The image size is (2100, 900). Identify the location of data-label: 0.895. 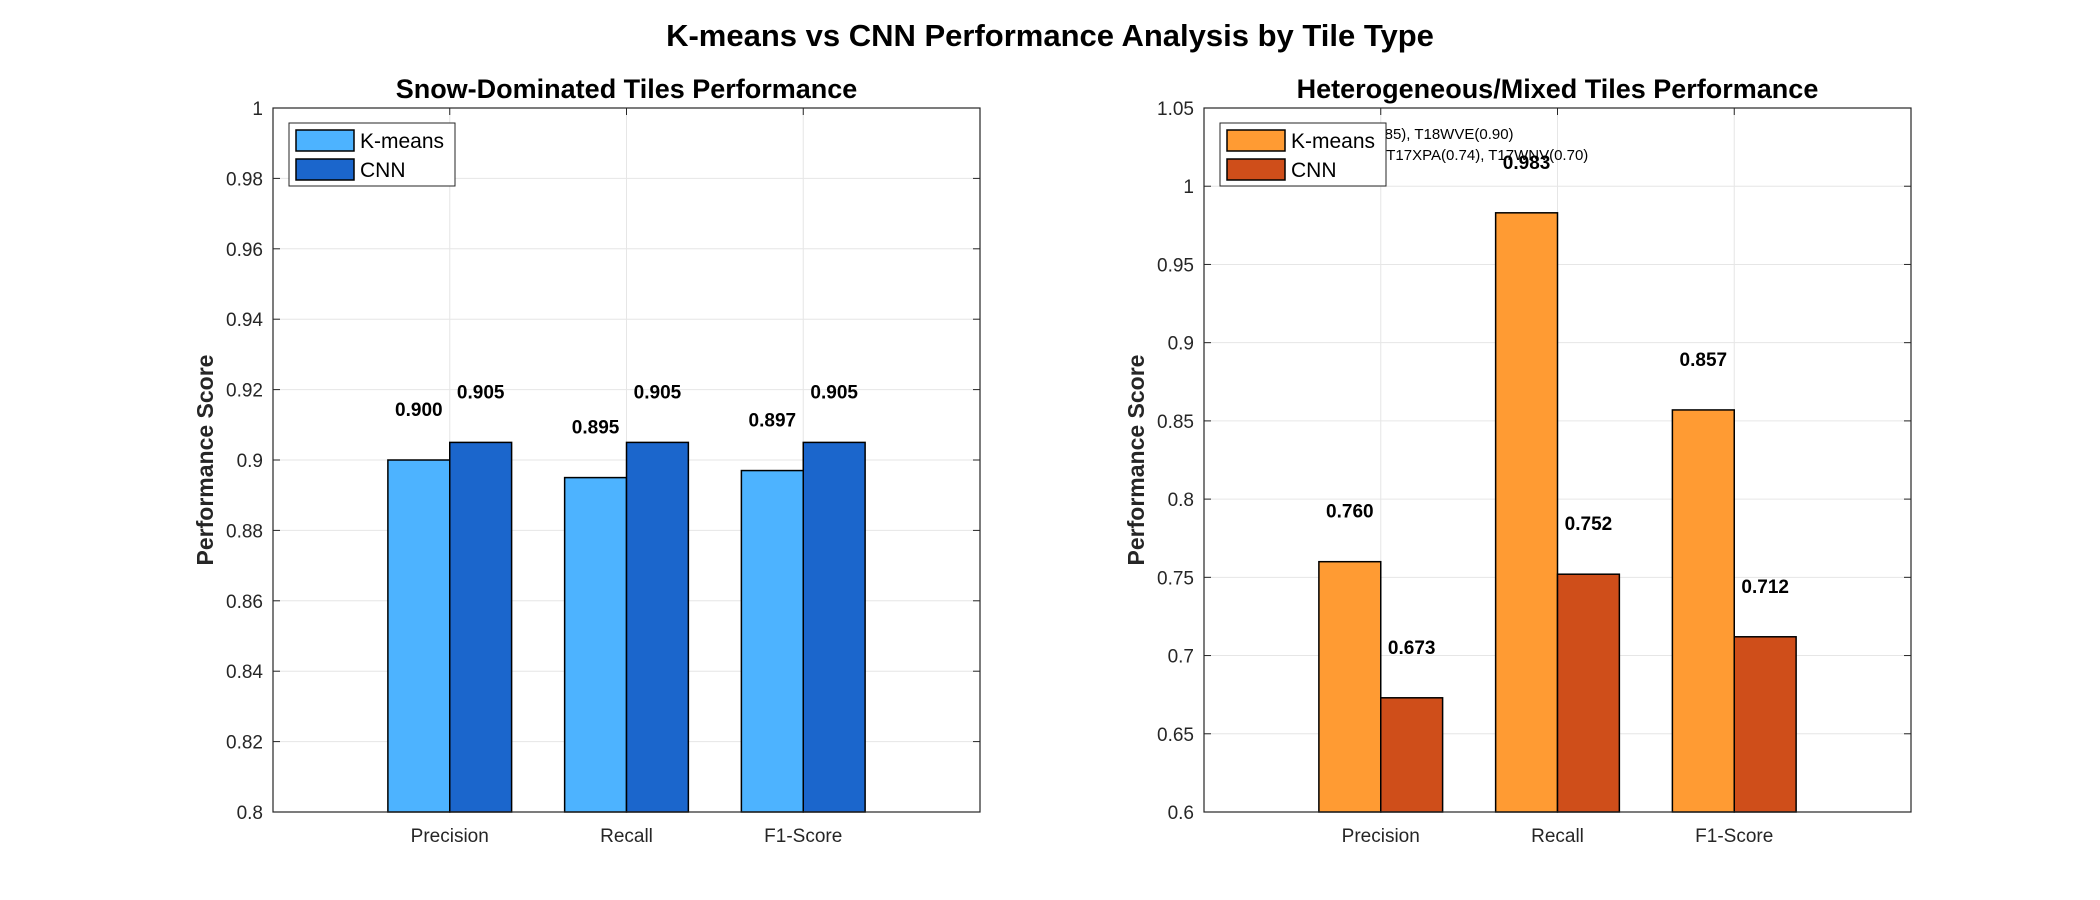
(596, 428).